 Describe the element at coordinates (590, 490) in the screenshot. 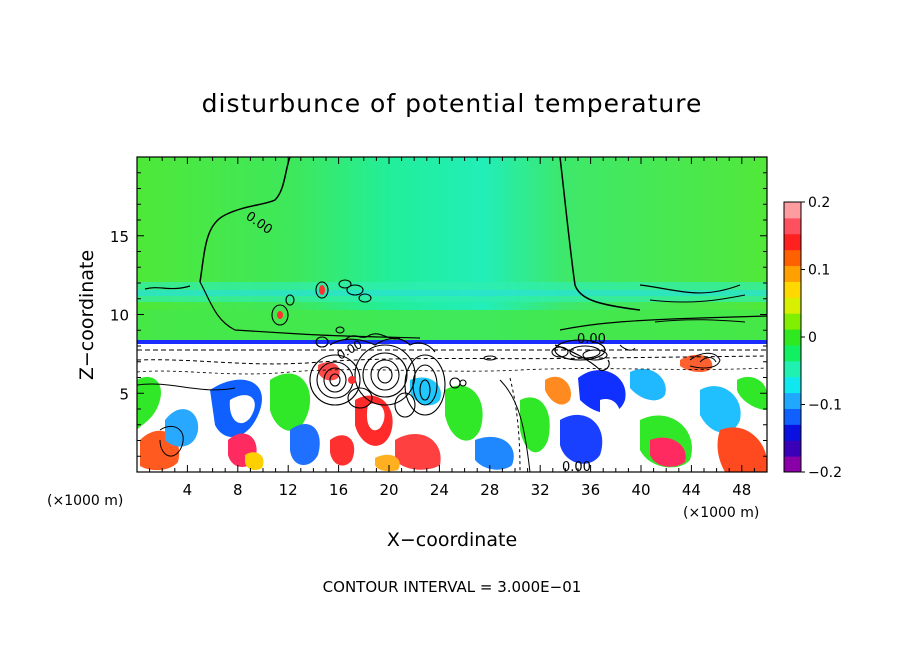

I see `x-tick-label: 36` at that location.